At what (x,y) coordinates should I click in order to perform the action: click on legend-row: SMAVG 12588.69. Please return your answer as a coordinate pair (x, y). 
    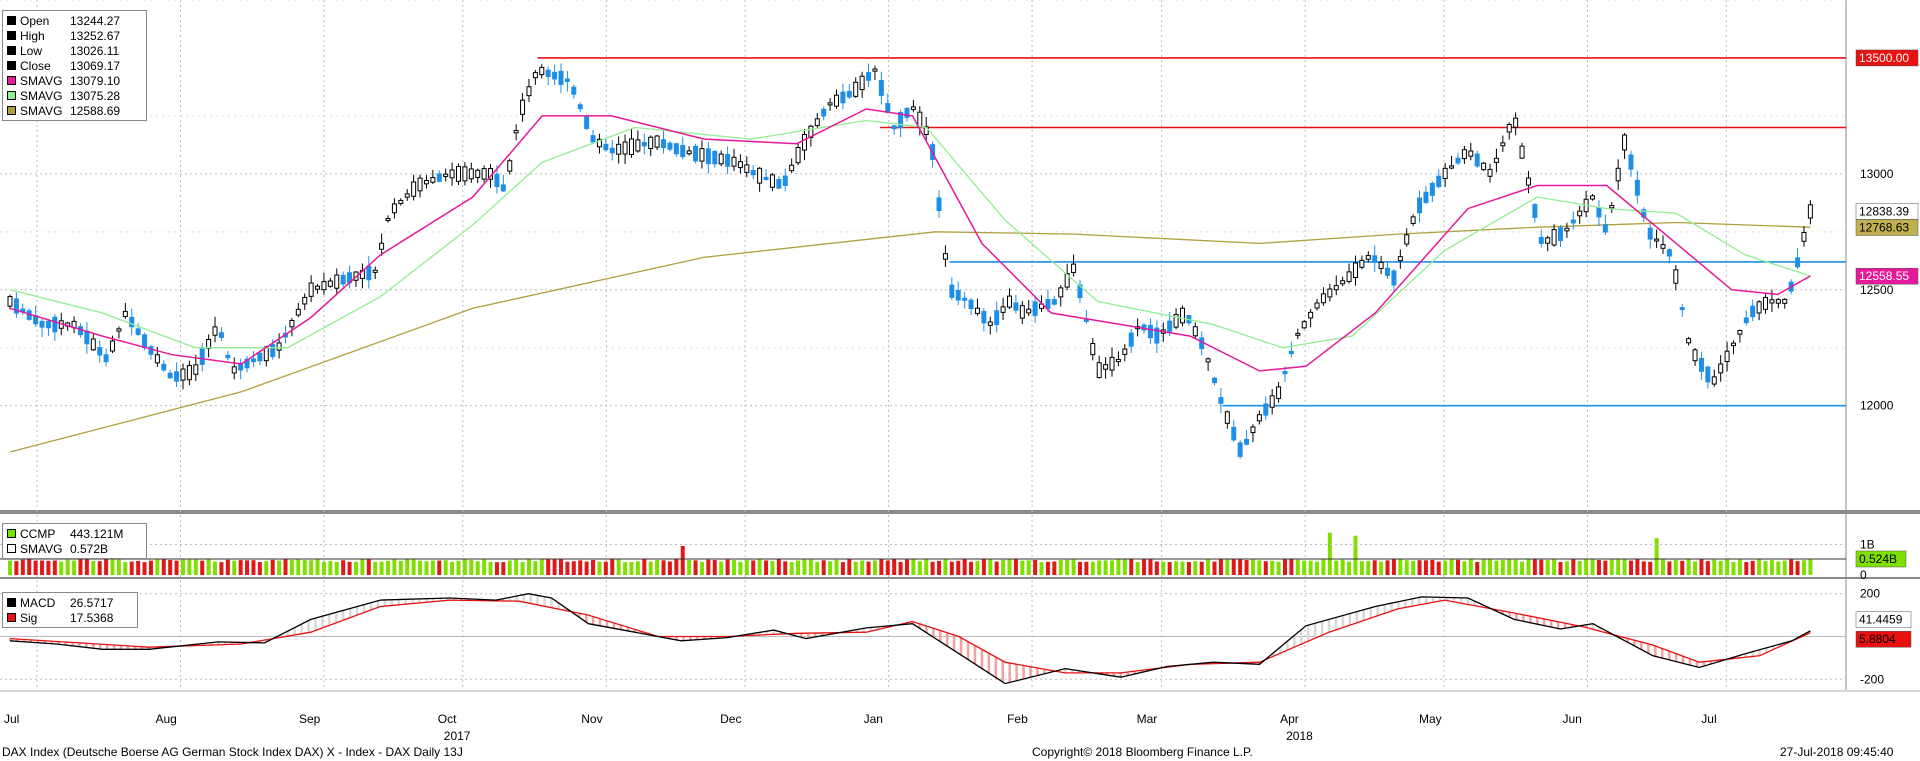
    Looking at the image, I should click on (74, 110).